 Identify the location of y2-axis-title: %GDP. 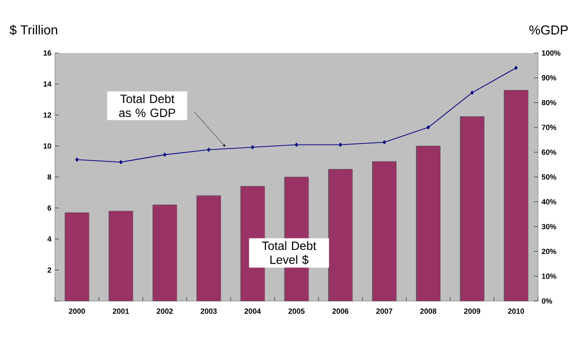
(548, 30).